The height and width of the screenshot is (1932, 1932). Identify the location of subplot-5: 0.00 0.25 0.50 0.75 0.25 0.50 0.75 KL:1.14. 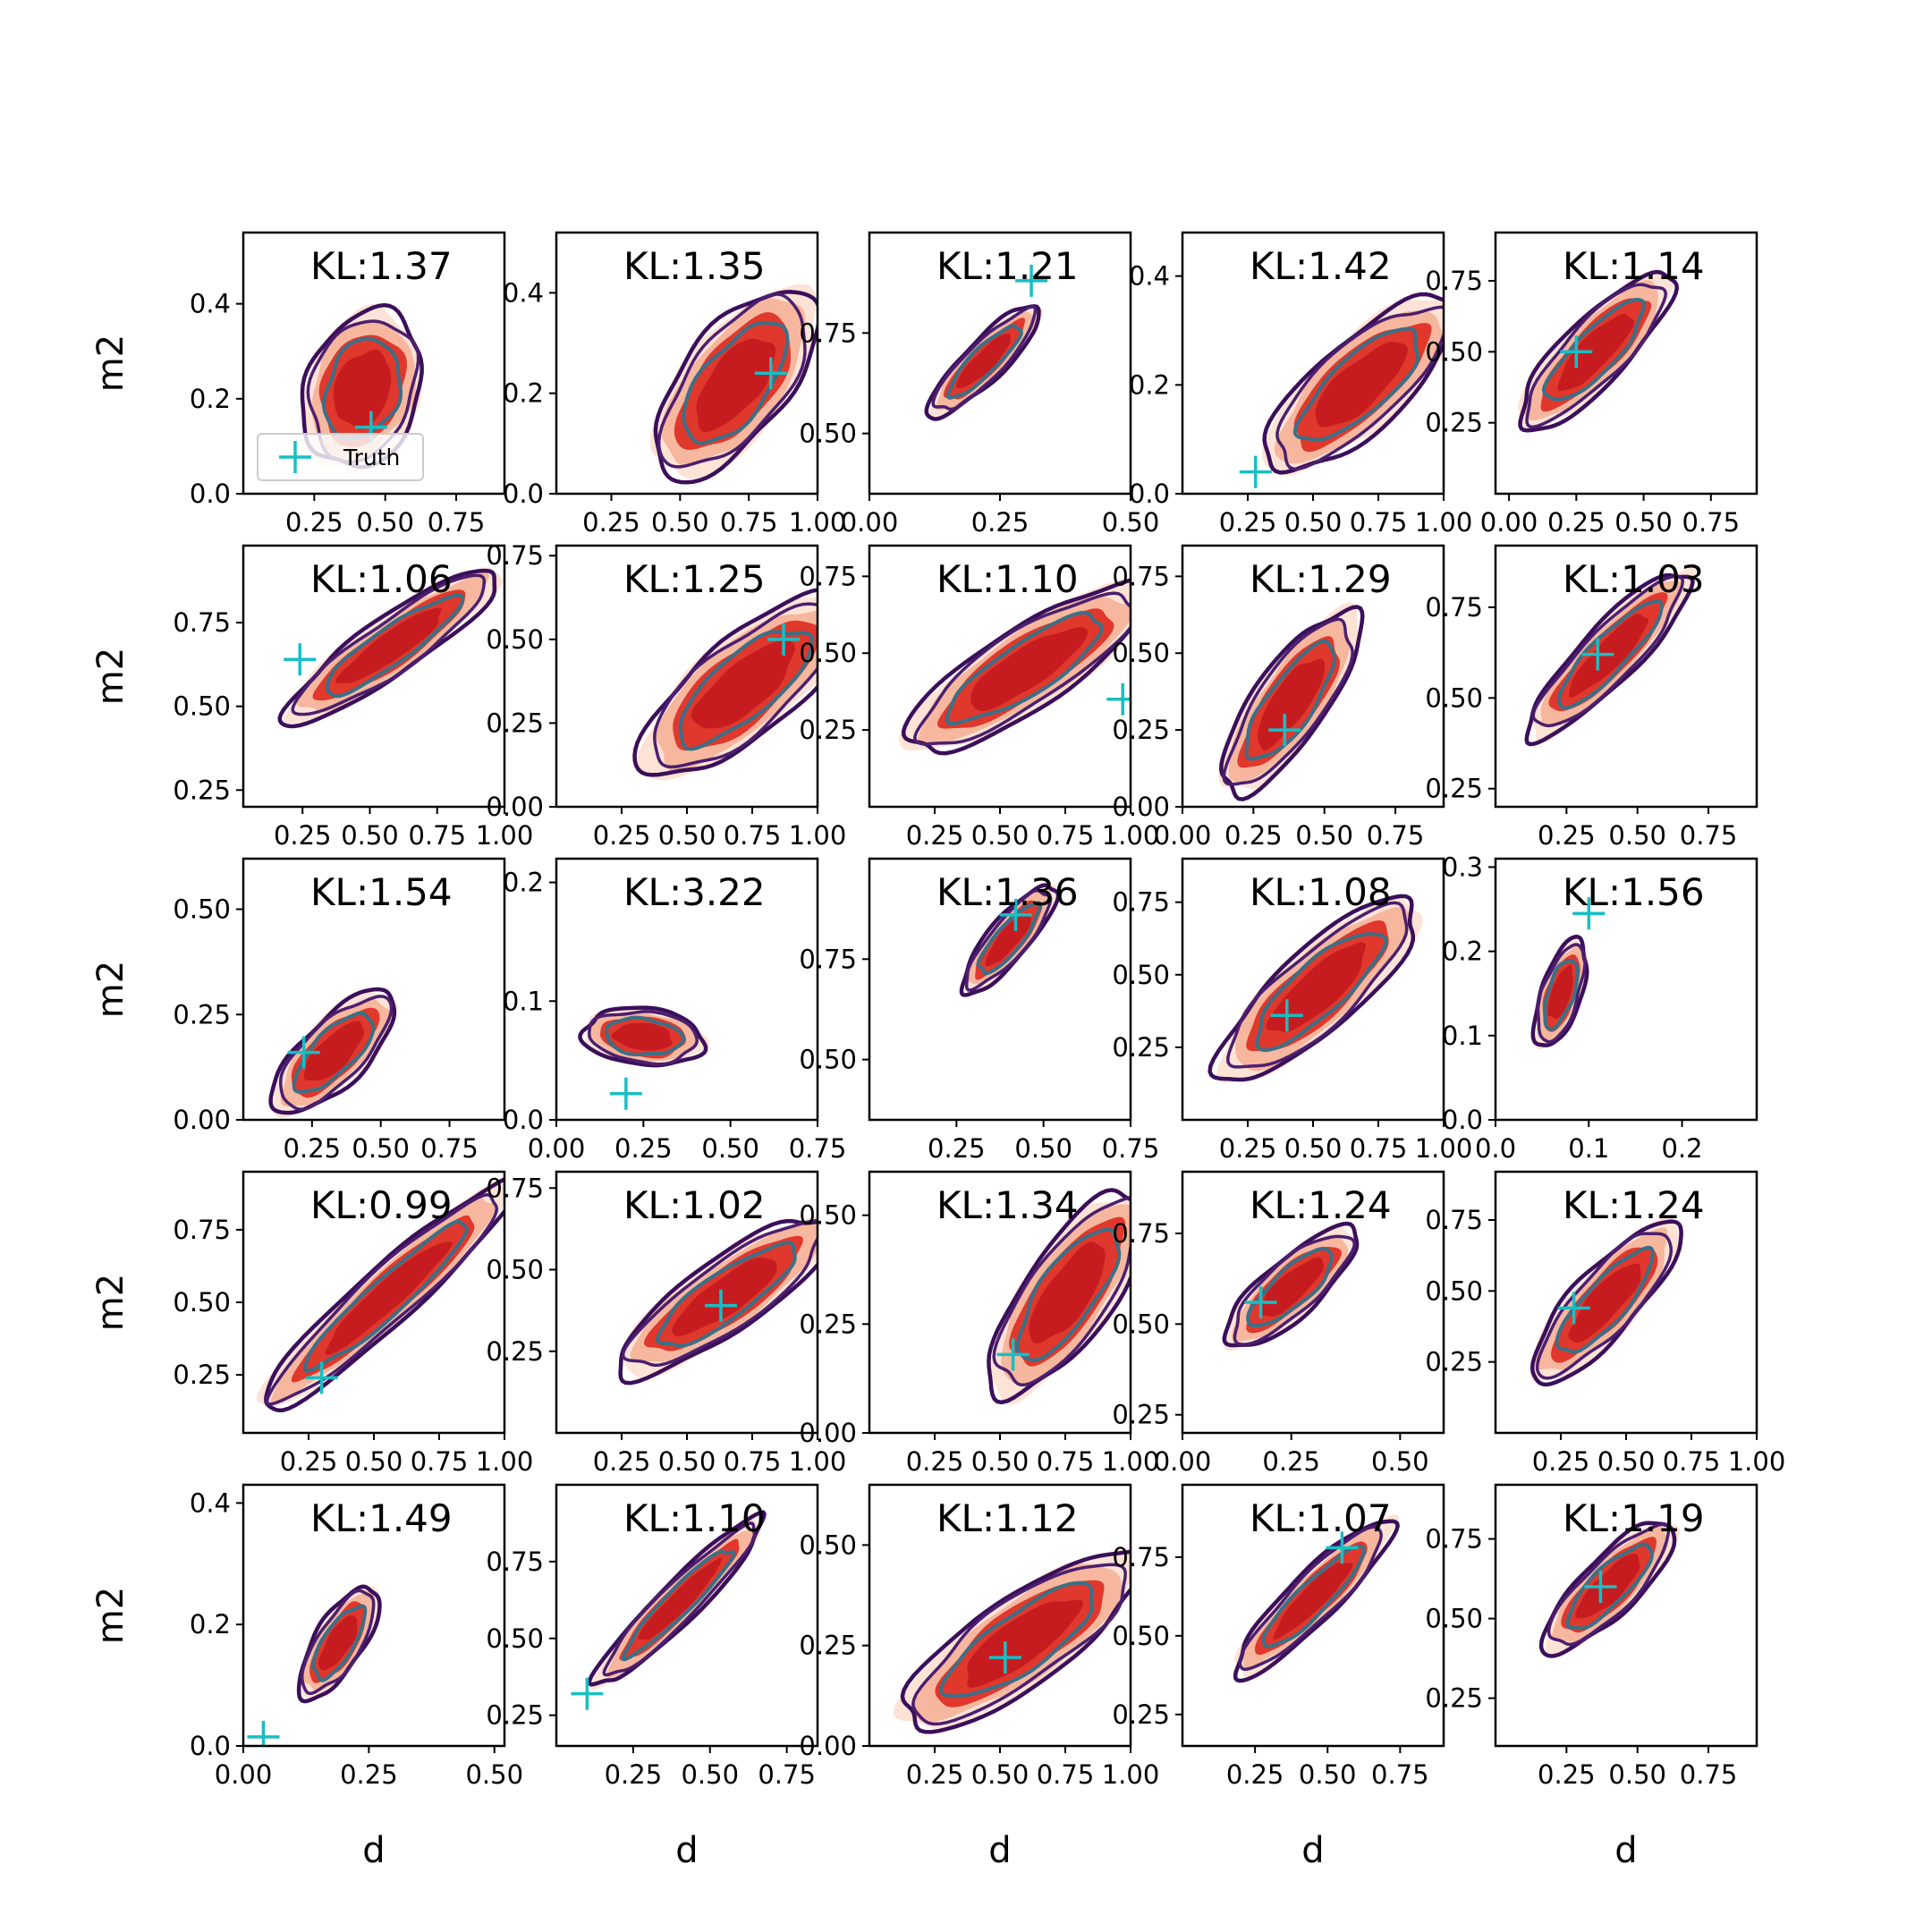
(1591, 384).